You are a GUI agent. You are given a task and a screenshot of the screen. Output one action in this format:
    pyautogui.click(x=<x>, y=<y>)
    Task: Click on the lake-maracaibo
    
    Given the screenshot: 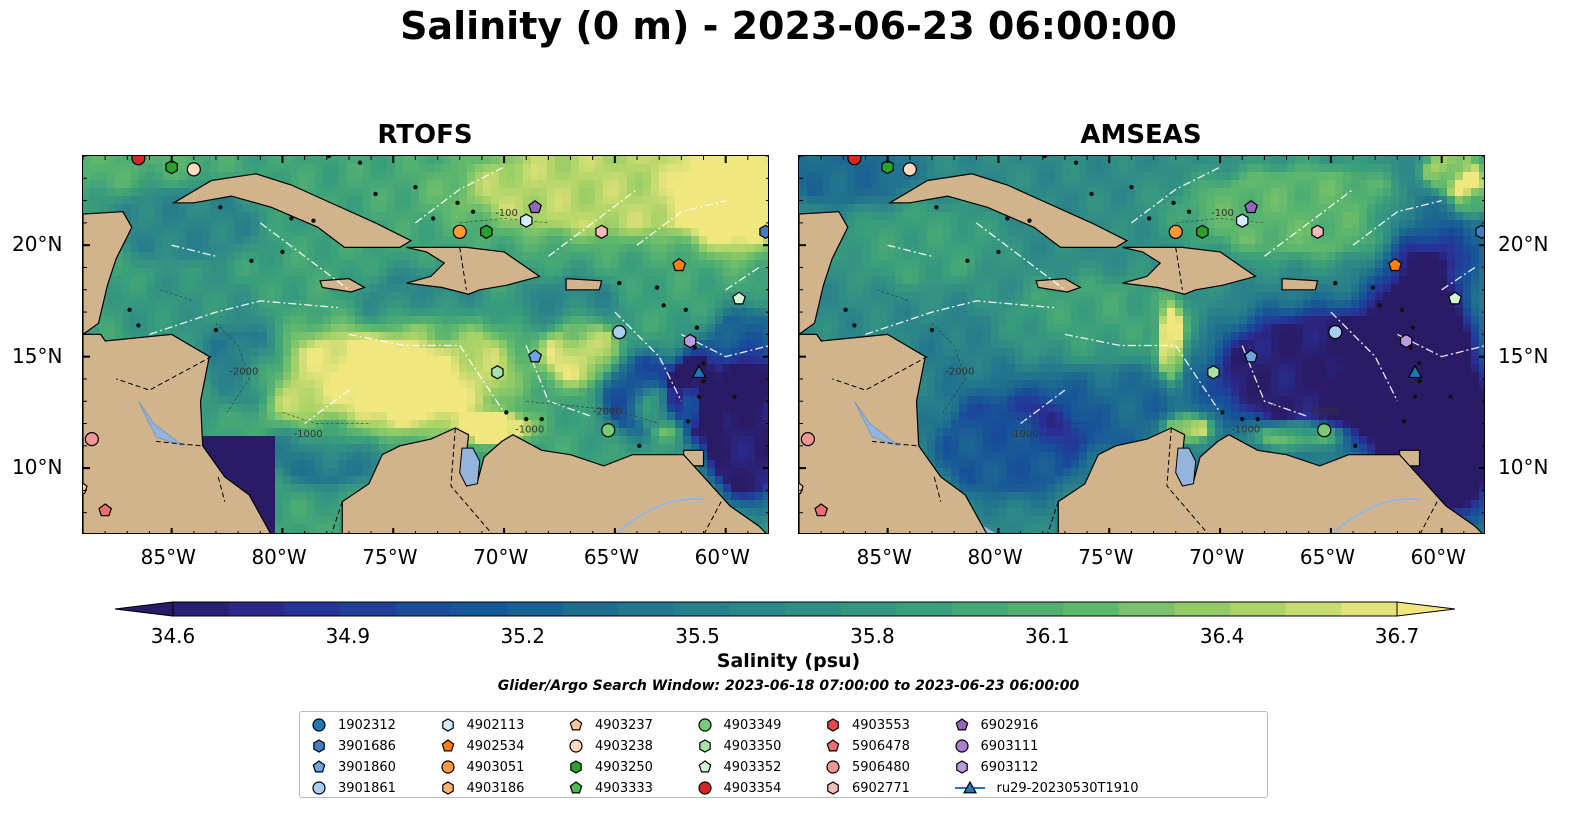 What is the action you would take?
    pyautogui.click(x=1186, y=467)
    